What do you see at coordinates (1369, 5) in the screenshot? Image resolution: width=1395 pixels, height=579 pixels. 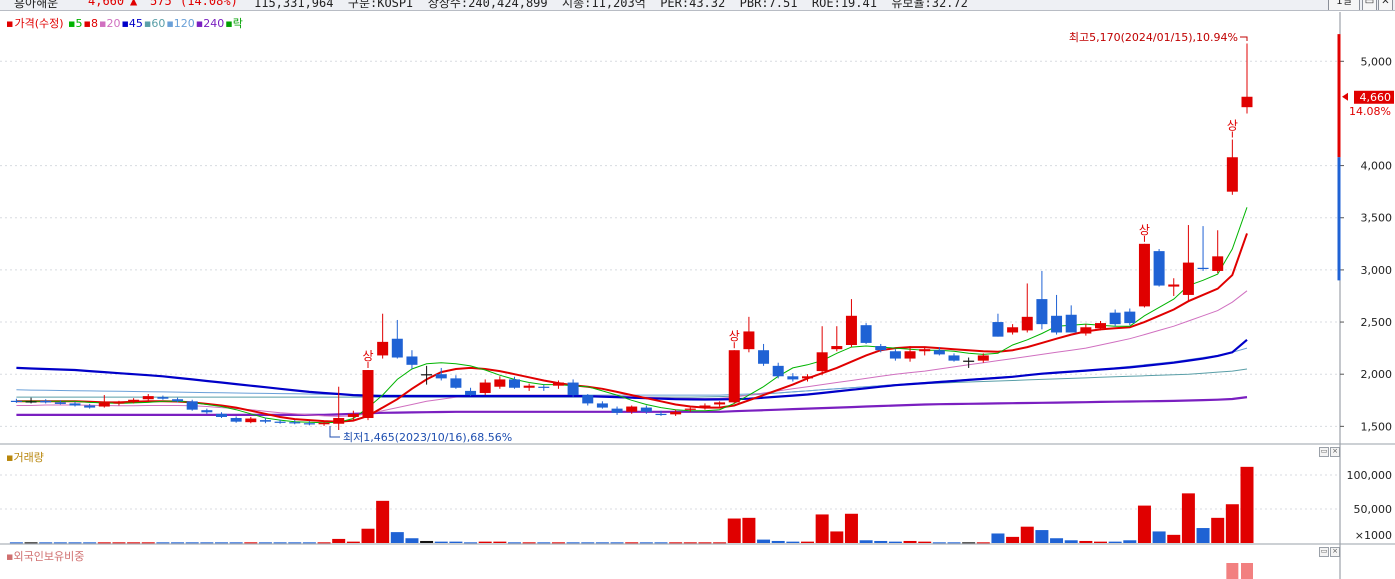 I see `minimize-icon: ▭` at bounding box center [1369, 5].